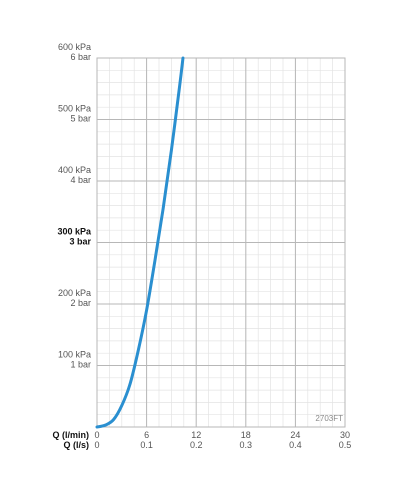 The image size is (400, 500). Describe the element at coordinates (80, 303) in the screenshot. I see `y-tick-label-bar: 2 bar` at that location.